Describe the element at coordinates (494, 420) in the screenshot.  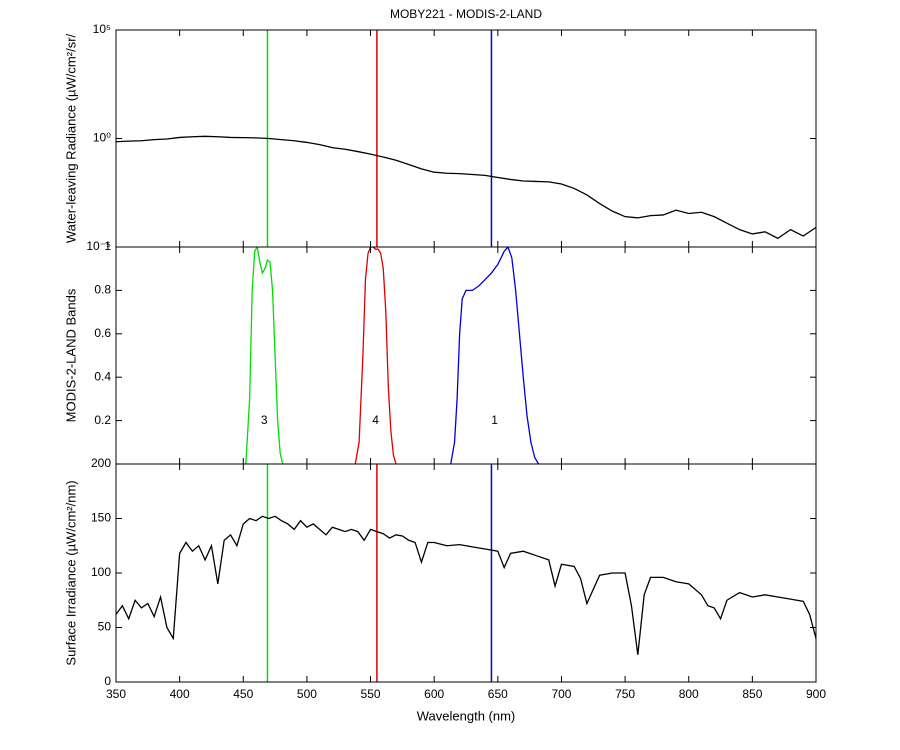
I see `band-label: 1` at that location.